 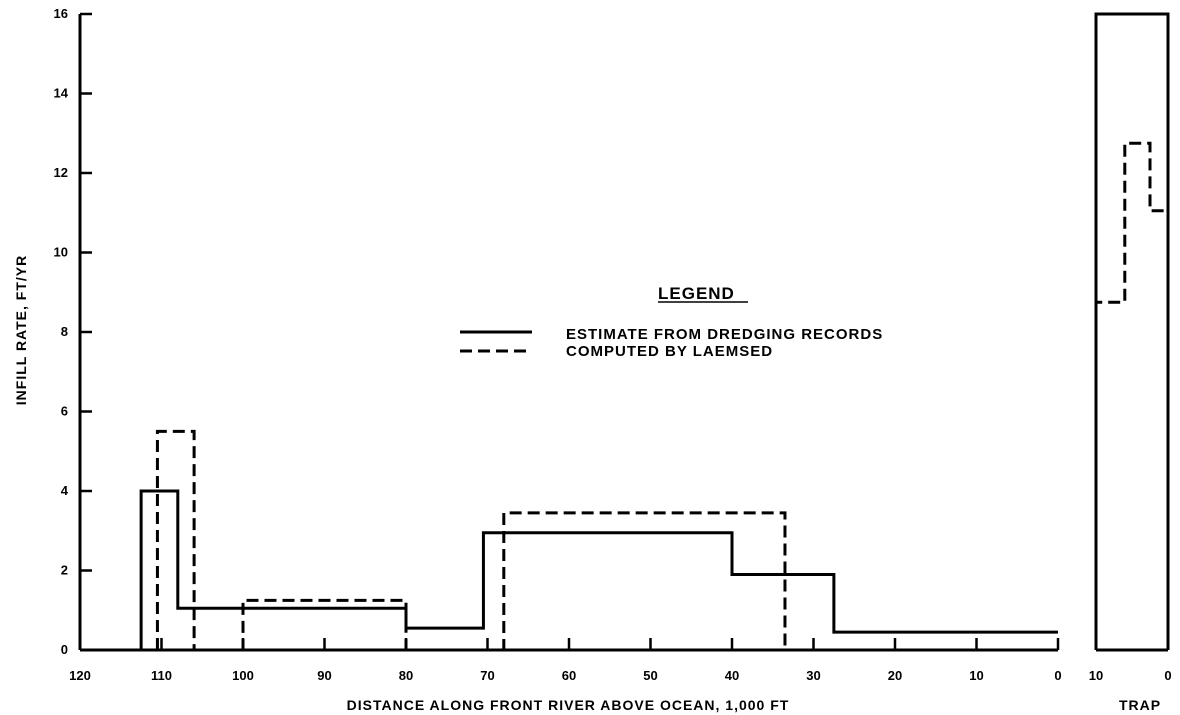 I want to click on x-tick-label: 20, so click(x=895, y=675).